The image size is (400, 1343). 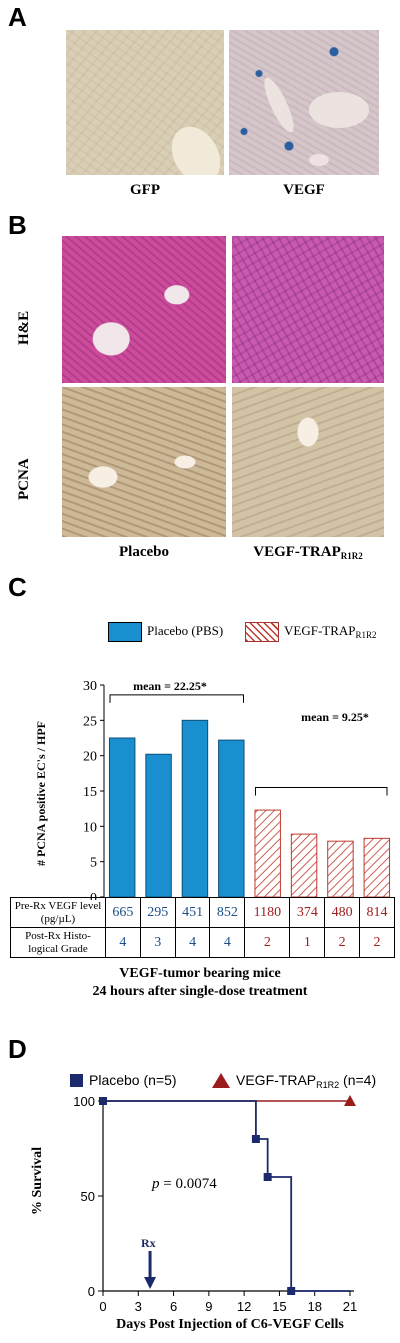 What do you see at coordinates (91, 1291) in the screenshot?
I see `survival-y-tick-label: 0` at bounding box center [91, 1291].